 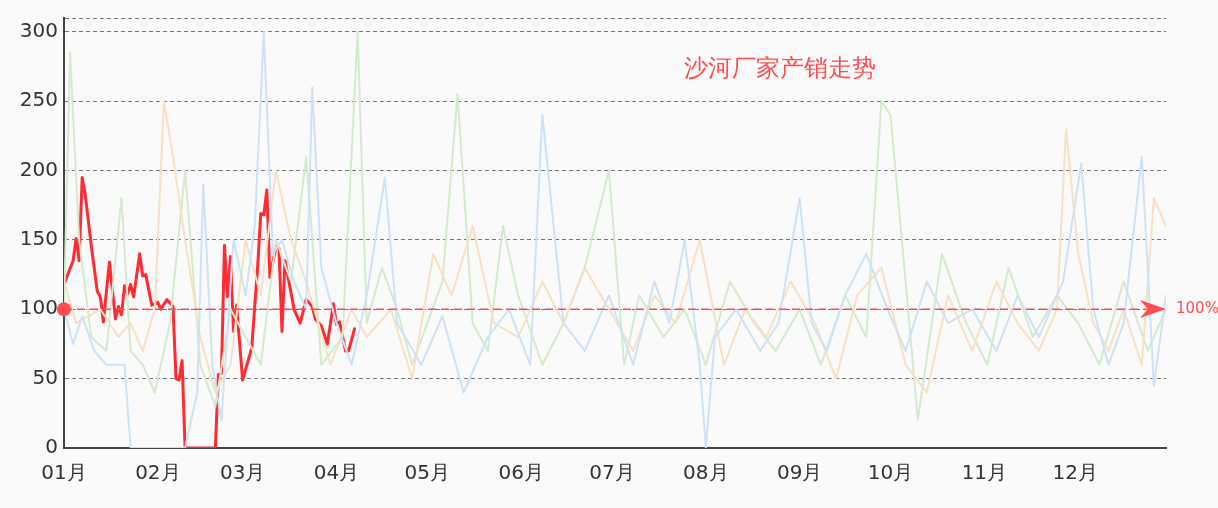 What do you see at coordinates (612, 472) in the screenshot?
I see `x-tick-label: 07月` at bounding box center [612, 472].